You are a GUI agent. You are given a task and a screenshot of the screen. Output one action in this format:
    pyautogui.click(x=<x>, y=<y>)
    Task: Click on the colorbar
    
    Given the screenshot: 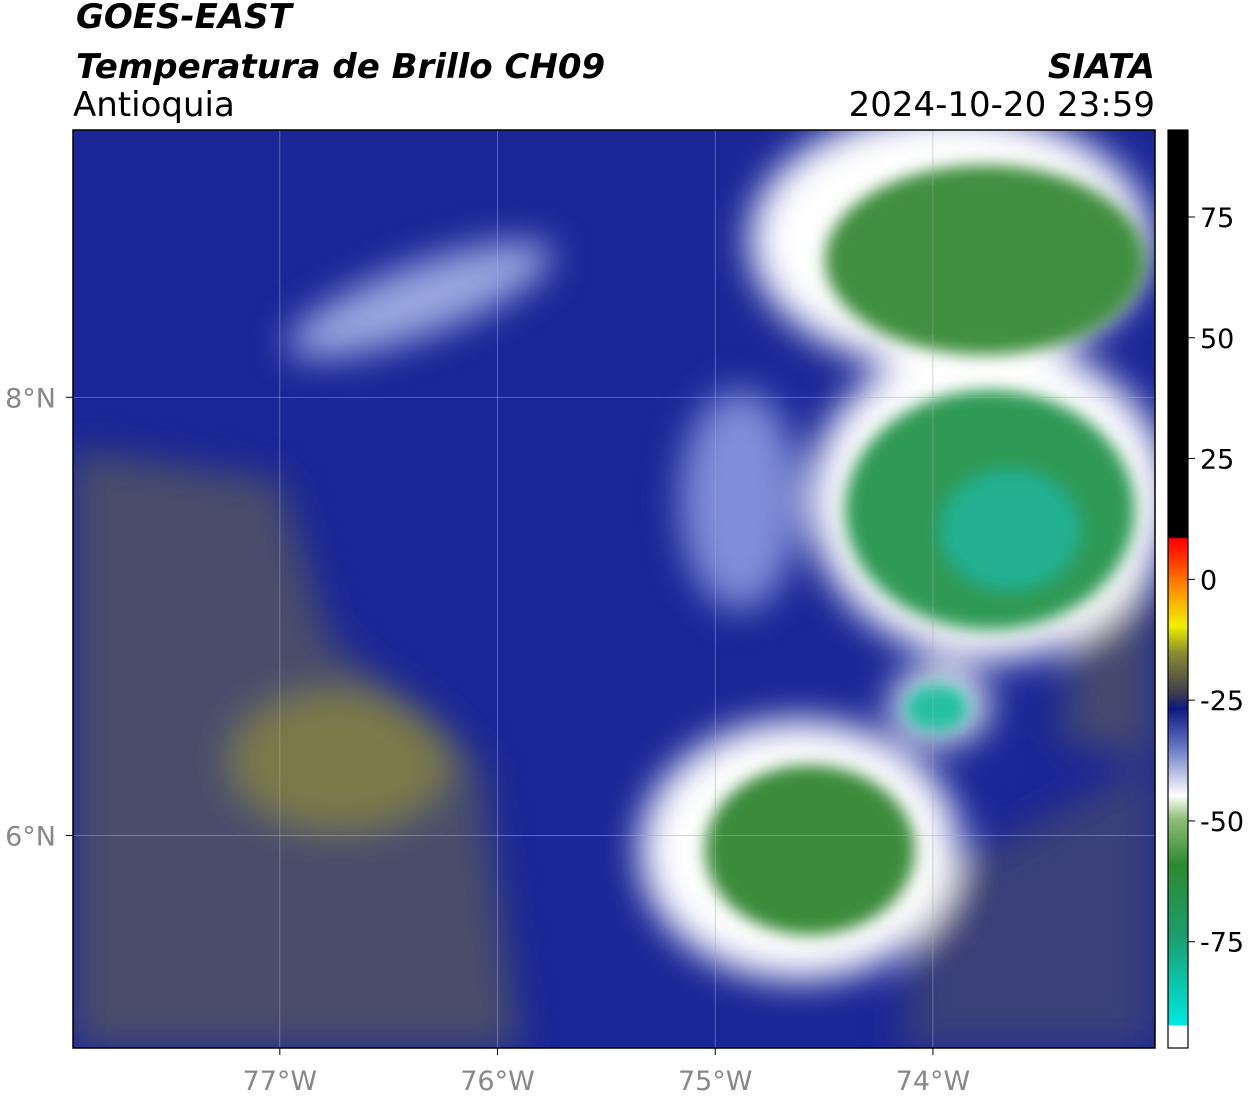 What is the action you would take?
    pyautogui.click(x=1178, y=589)
    